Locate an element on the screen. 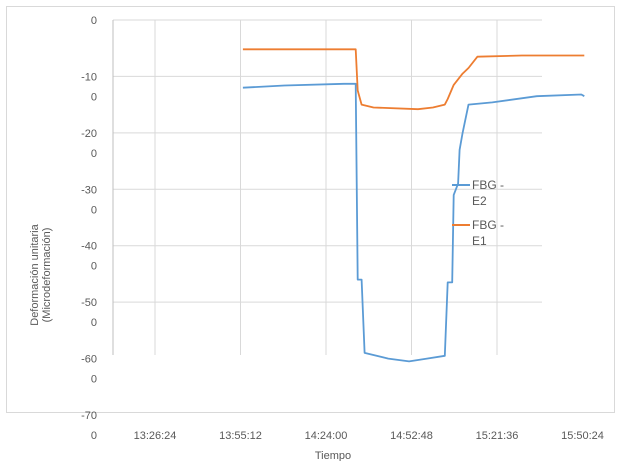 Image resolution: width=623 pixels, height=461 pixels. x-tick-label: 14:24:00 is located at coordinates (326, 436).